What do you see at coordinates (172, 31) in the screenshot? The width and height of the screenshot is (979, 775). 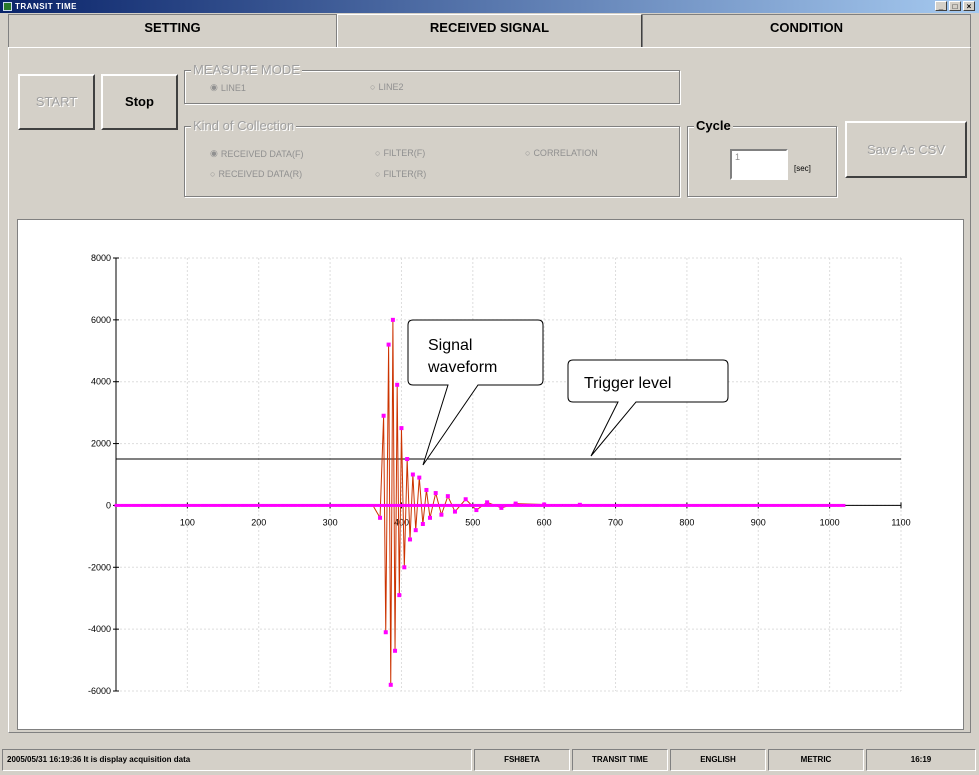 I see `tab-setting: SETTING` at bounding box center [172, 31].